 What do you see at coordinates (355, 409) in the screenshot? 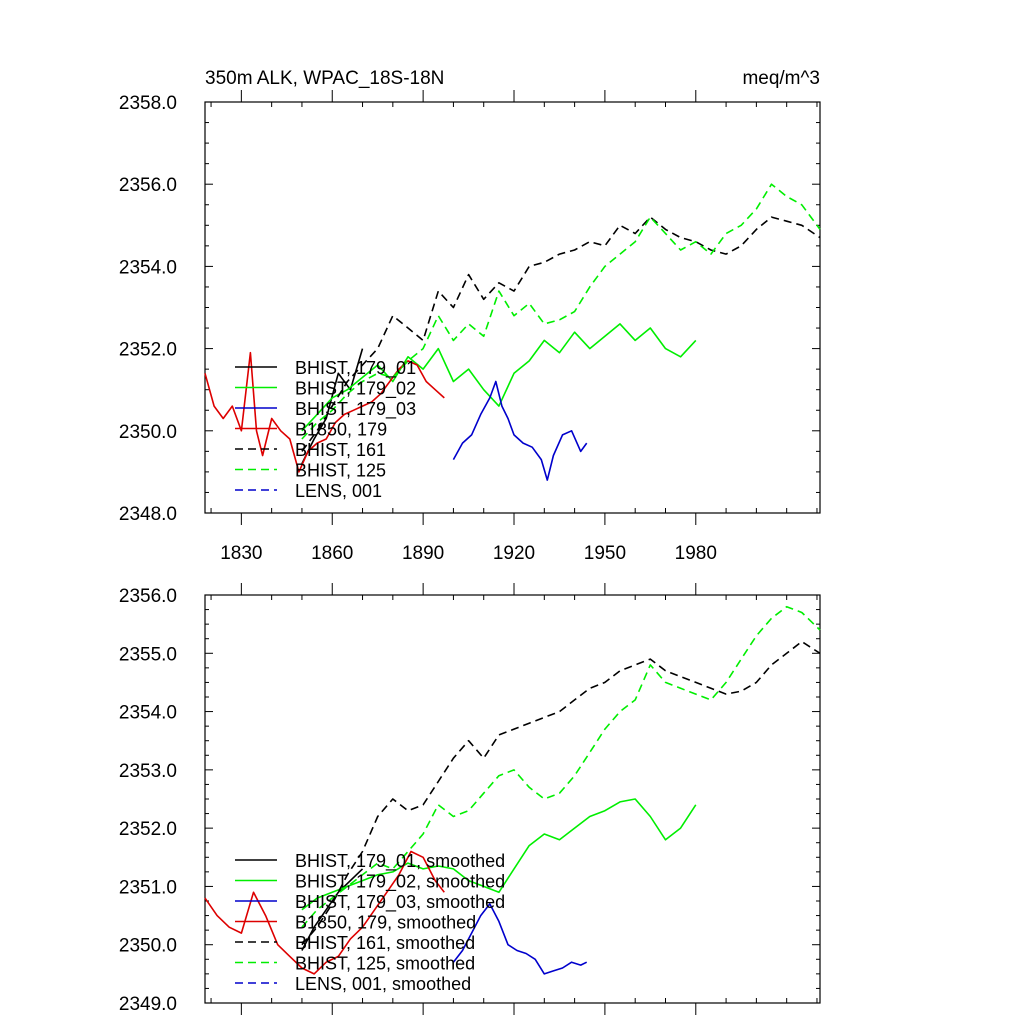
I see `legend-label: BHIST, 179_03` at bounding box center [355, 409].